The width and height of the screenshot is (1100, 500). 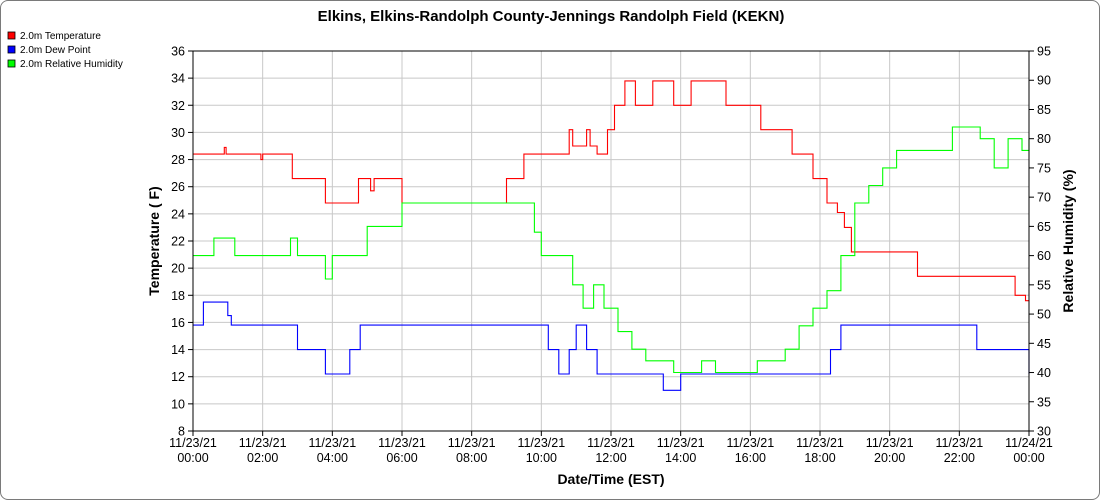 What do you see at coordinates (1044, 256) in the screenshot?
I see `y2-tick-label: 60` at bounding box center [1044, 256].